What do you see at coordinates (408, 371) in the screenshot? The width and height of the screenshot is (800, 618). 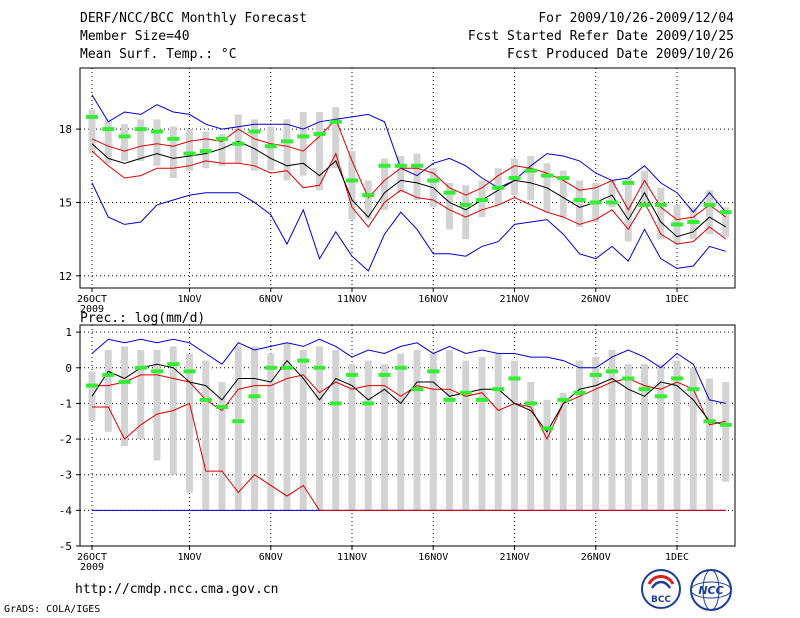 I see `max-line` at bounding box center [408, 371].